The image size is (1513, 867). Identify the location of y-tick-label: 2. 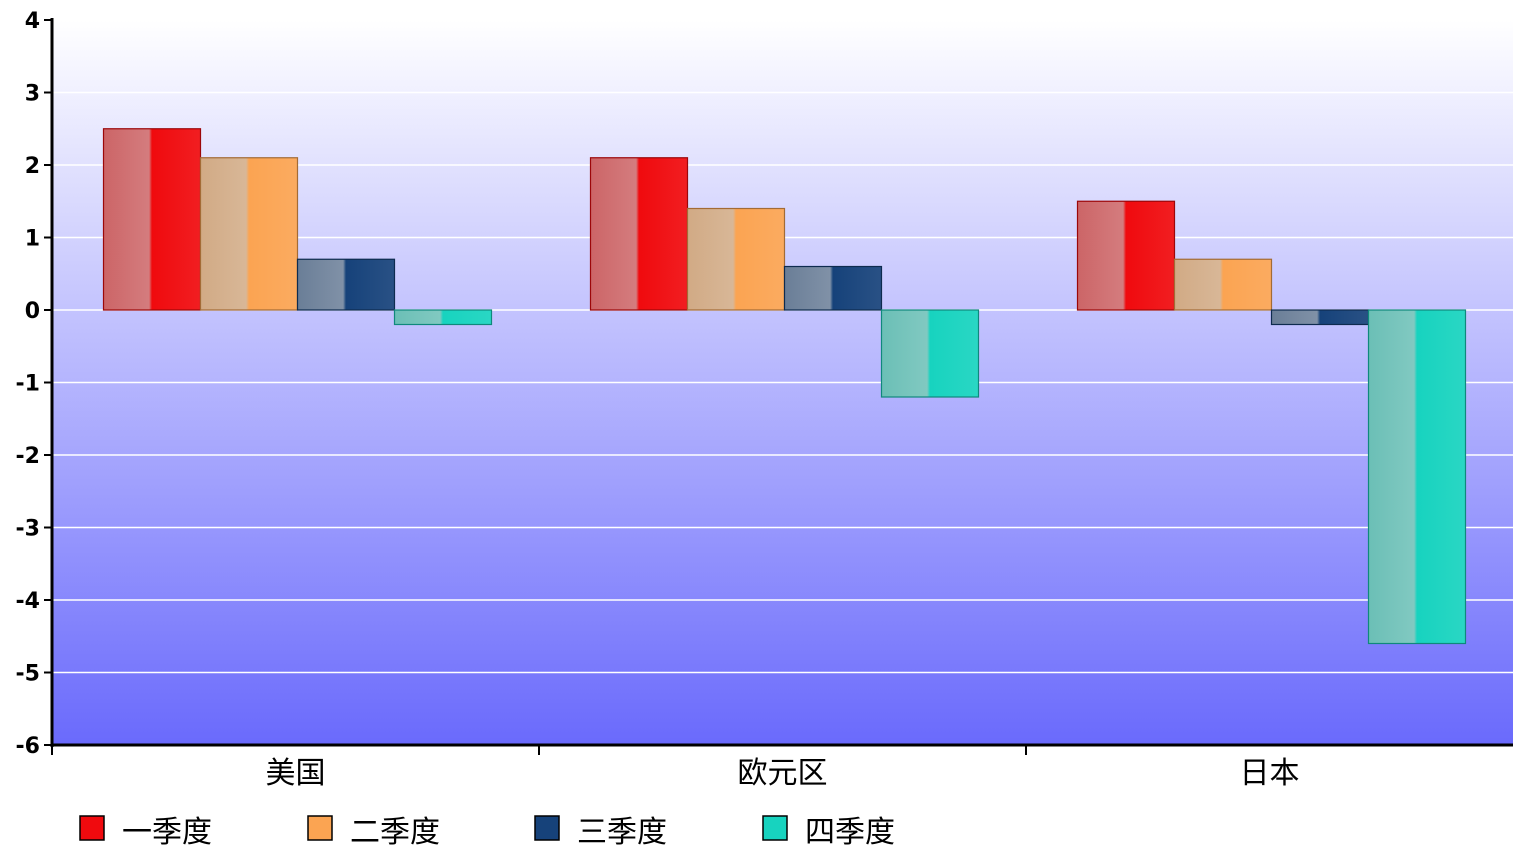
(32, 166).